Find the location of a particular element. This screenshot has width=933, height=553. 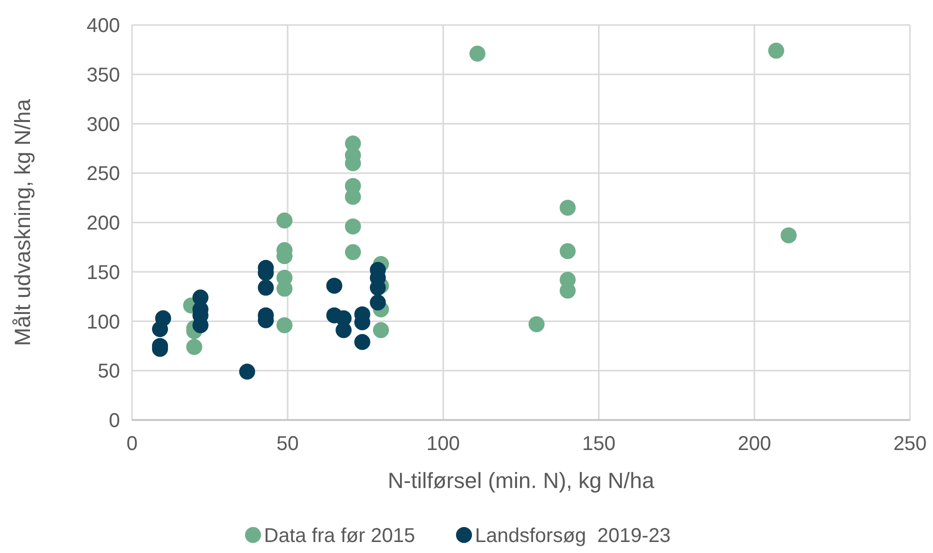

y-tick-label: 250 is located at coordinates (103, 174).